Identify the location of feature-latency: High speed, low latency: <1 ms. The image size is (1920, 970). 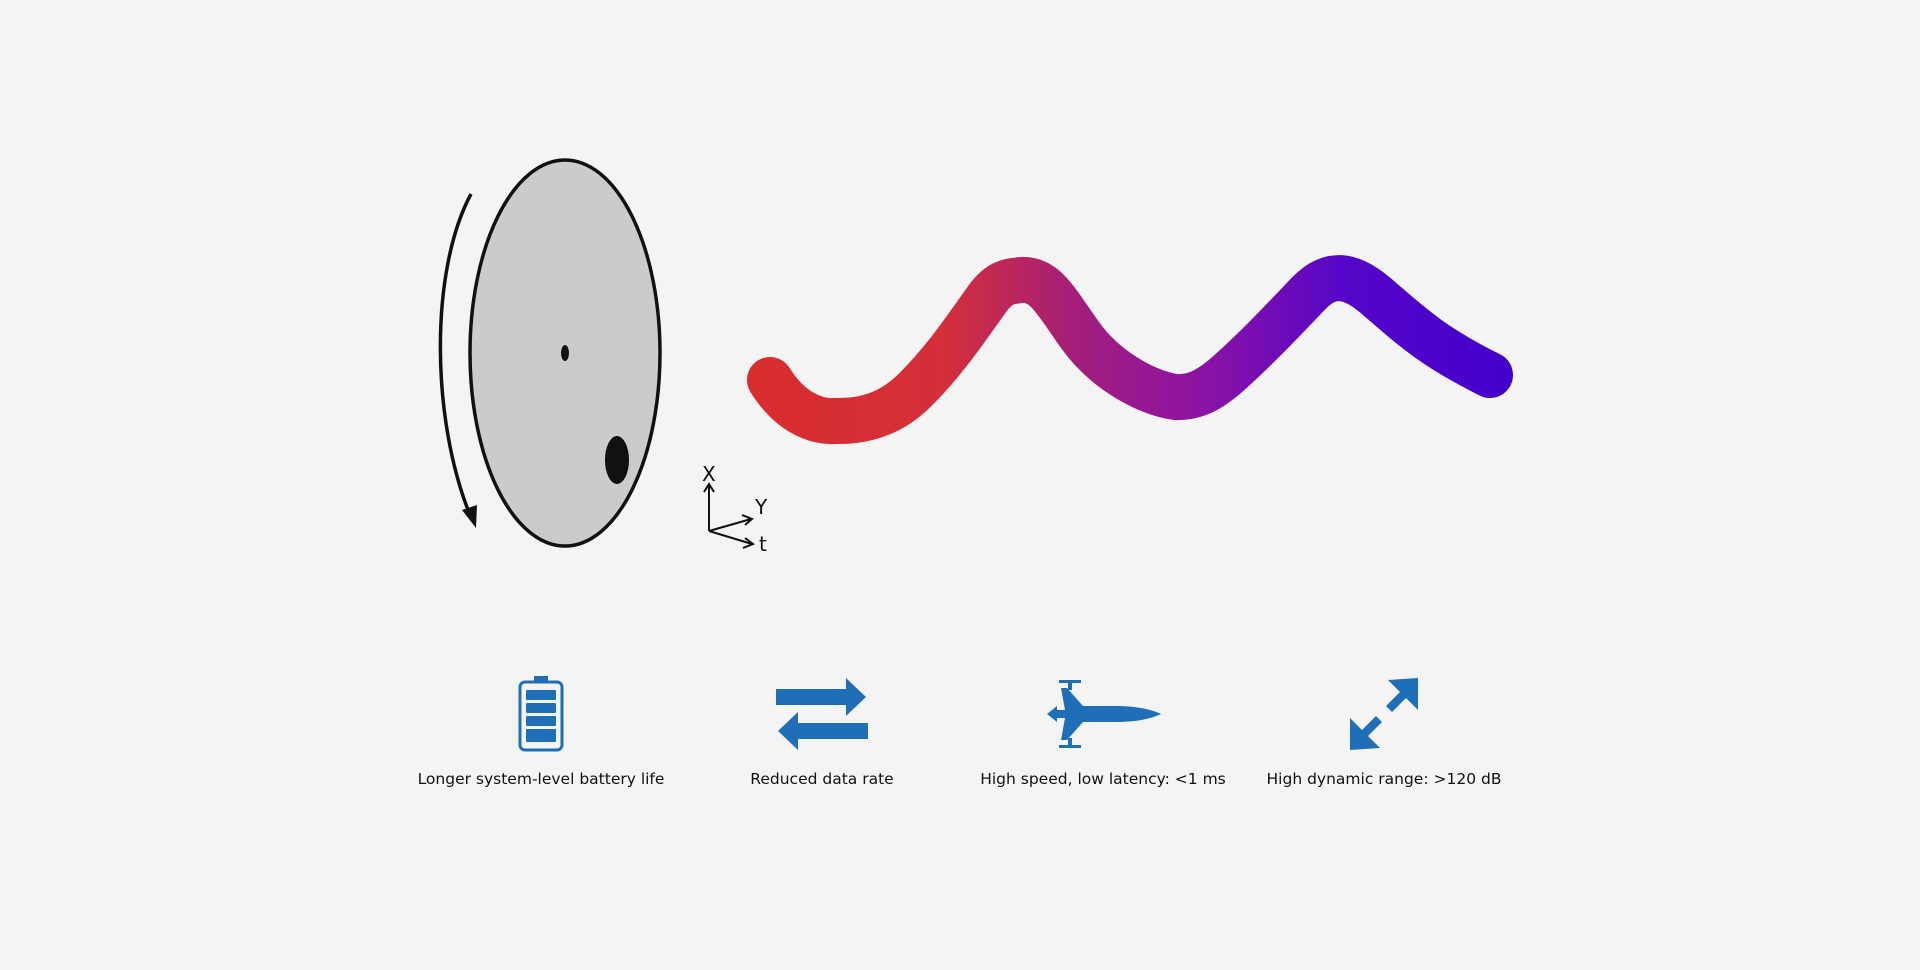
(1103, 730).